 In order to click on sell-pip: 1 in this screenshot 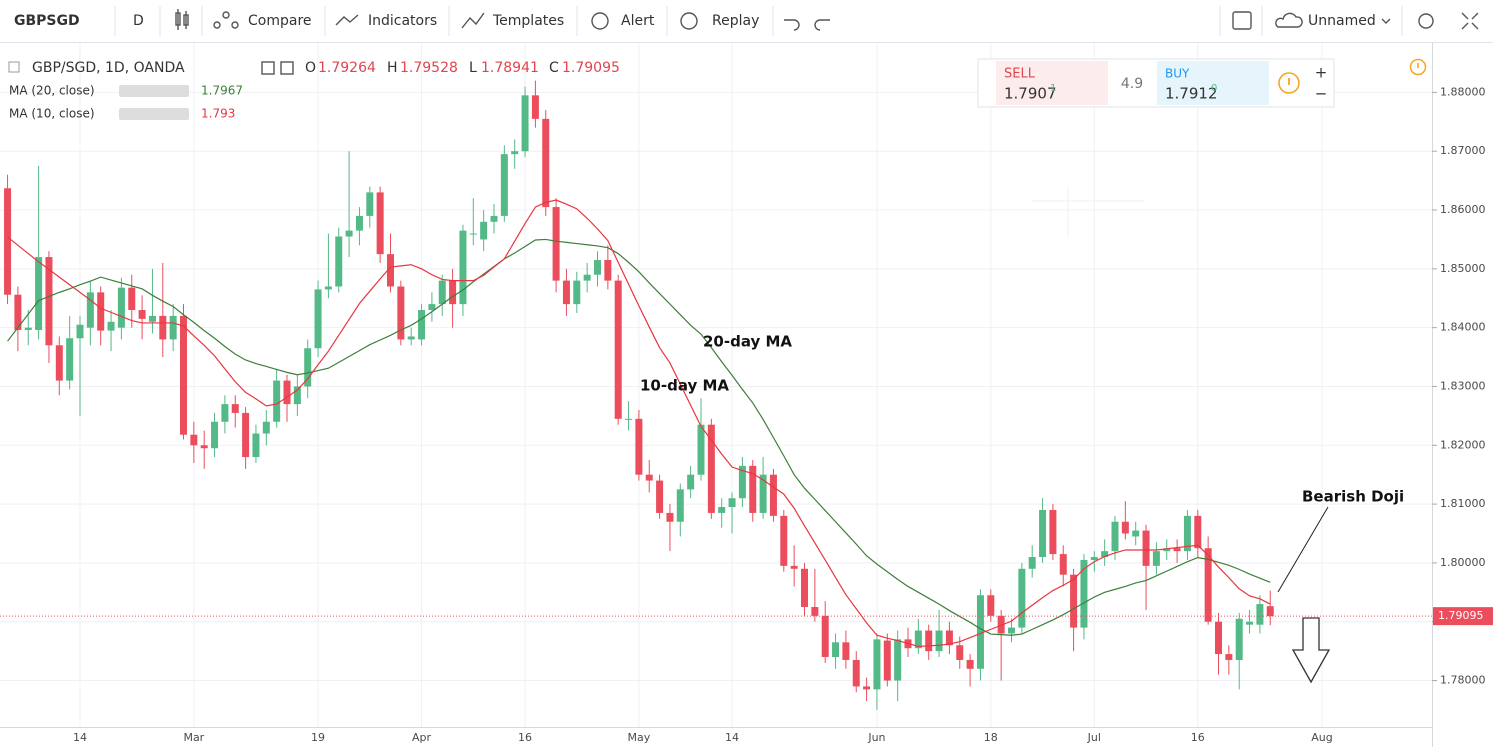, I will do `click(1053, 88)`.